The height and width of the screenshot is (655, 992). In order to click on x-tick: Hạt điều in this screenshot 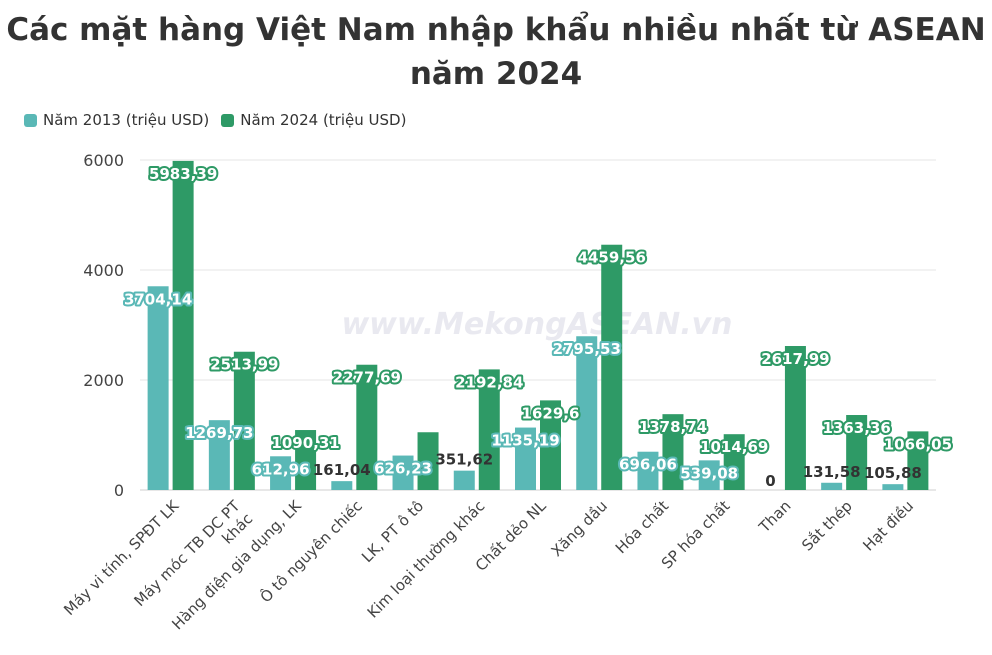, I will do `click(888, 526)`.